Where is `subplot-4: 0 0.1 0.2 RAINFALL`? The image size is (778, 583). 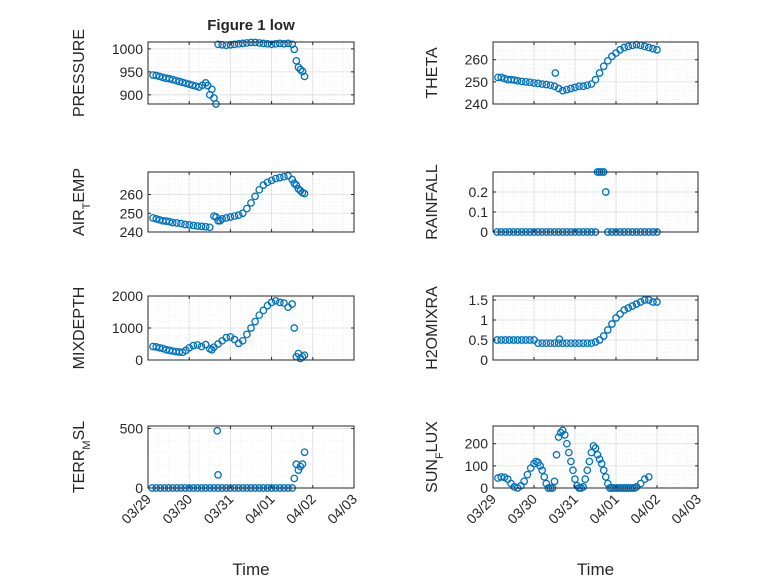
subplot-4: 0 0.1 0.2 RAINFALL is located at coordinates (561, 202).